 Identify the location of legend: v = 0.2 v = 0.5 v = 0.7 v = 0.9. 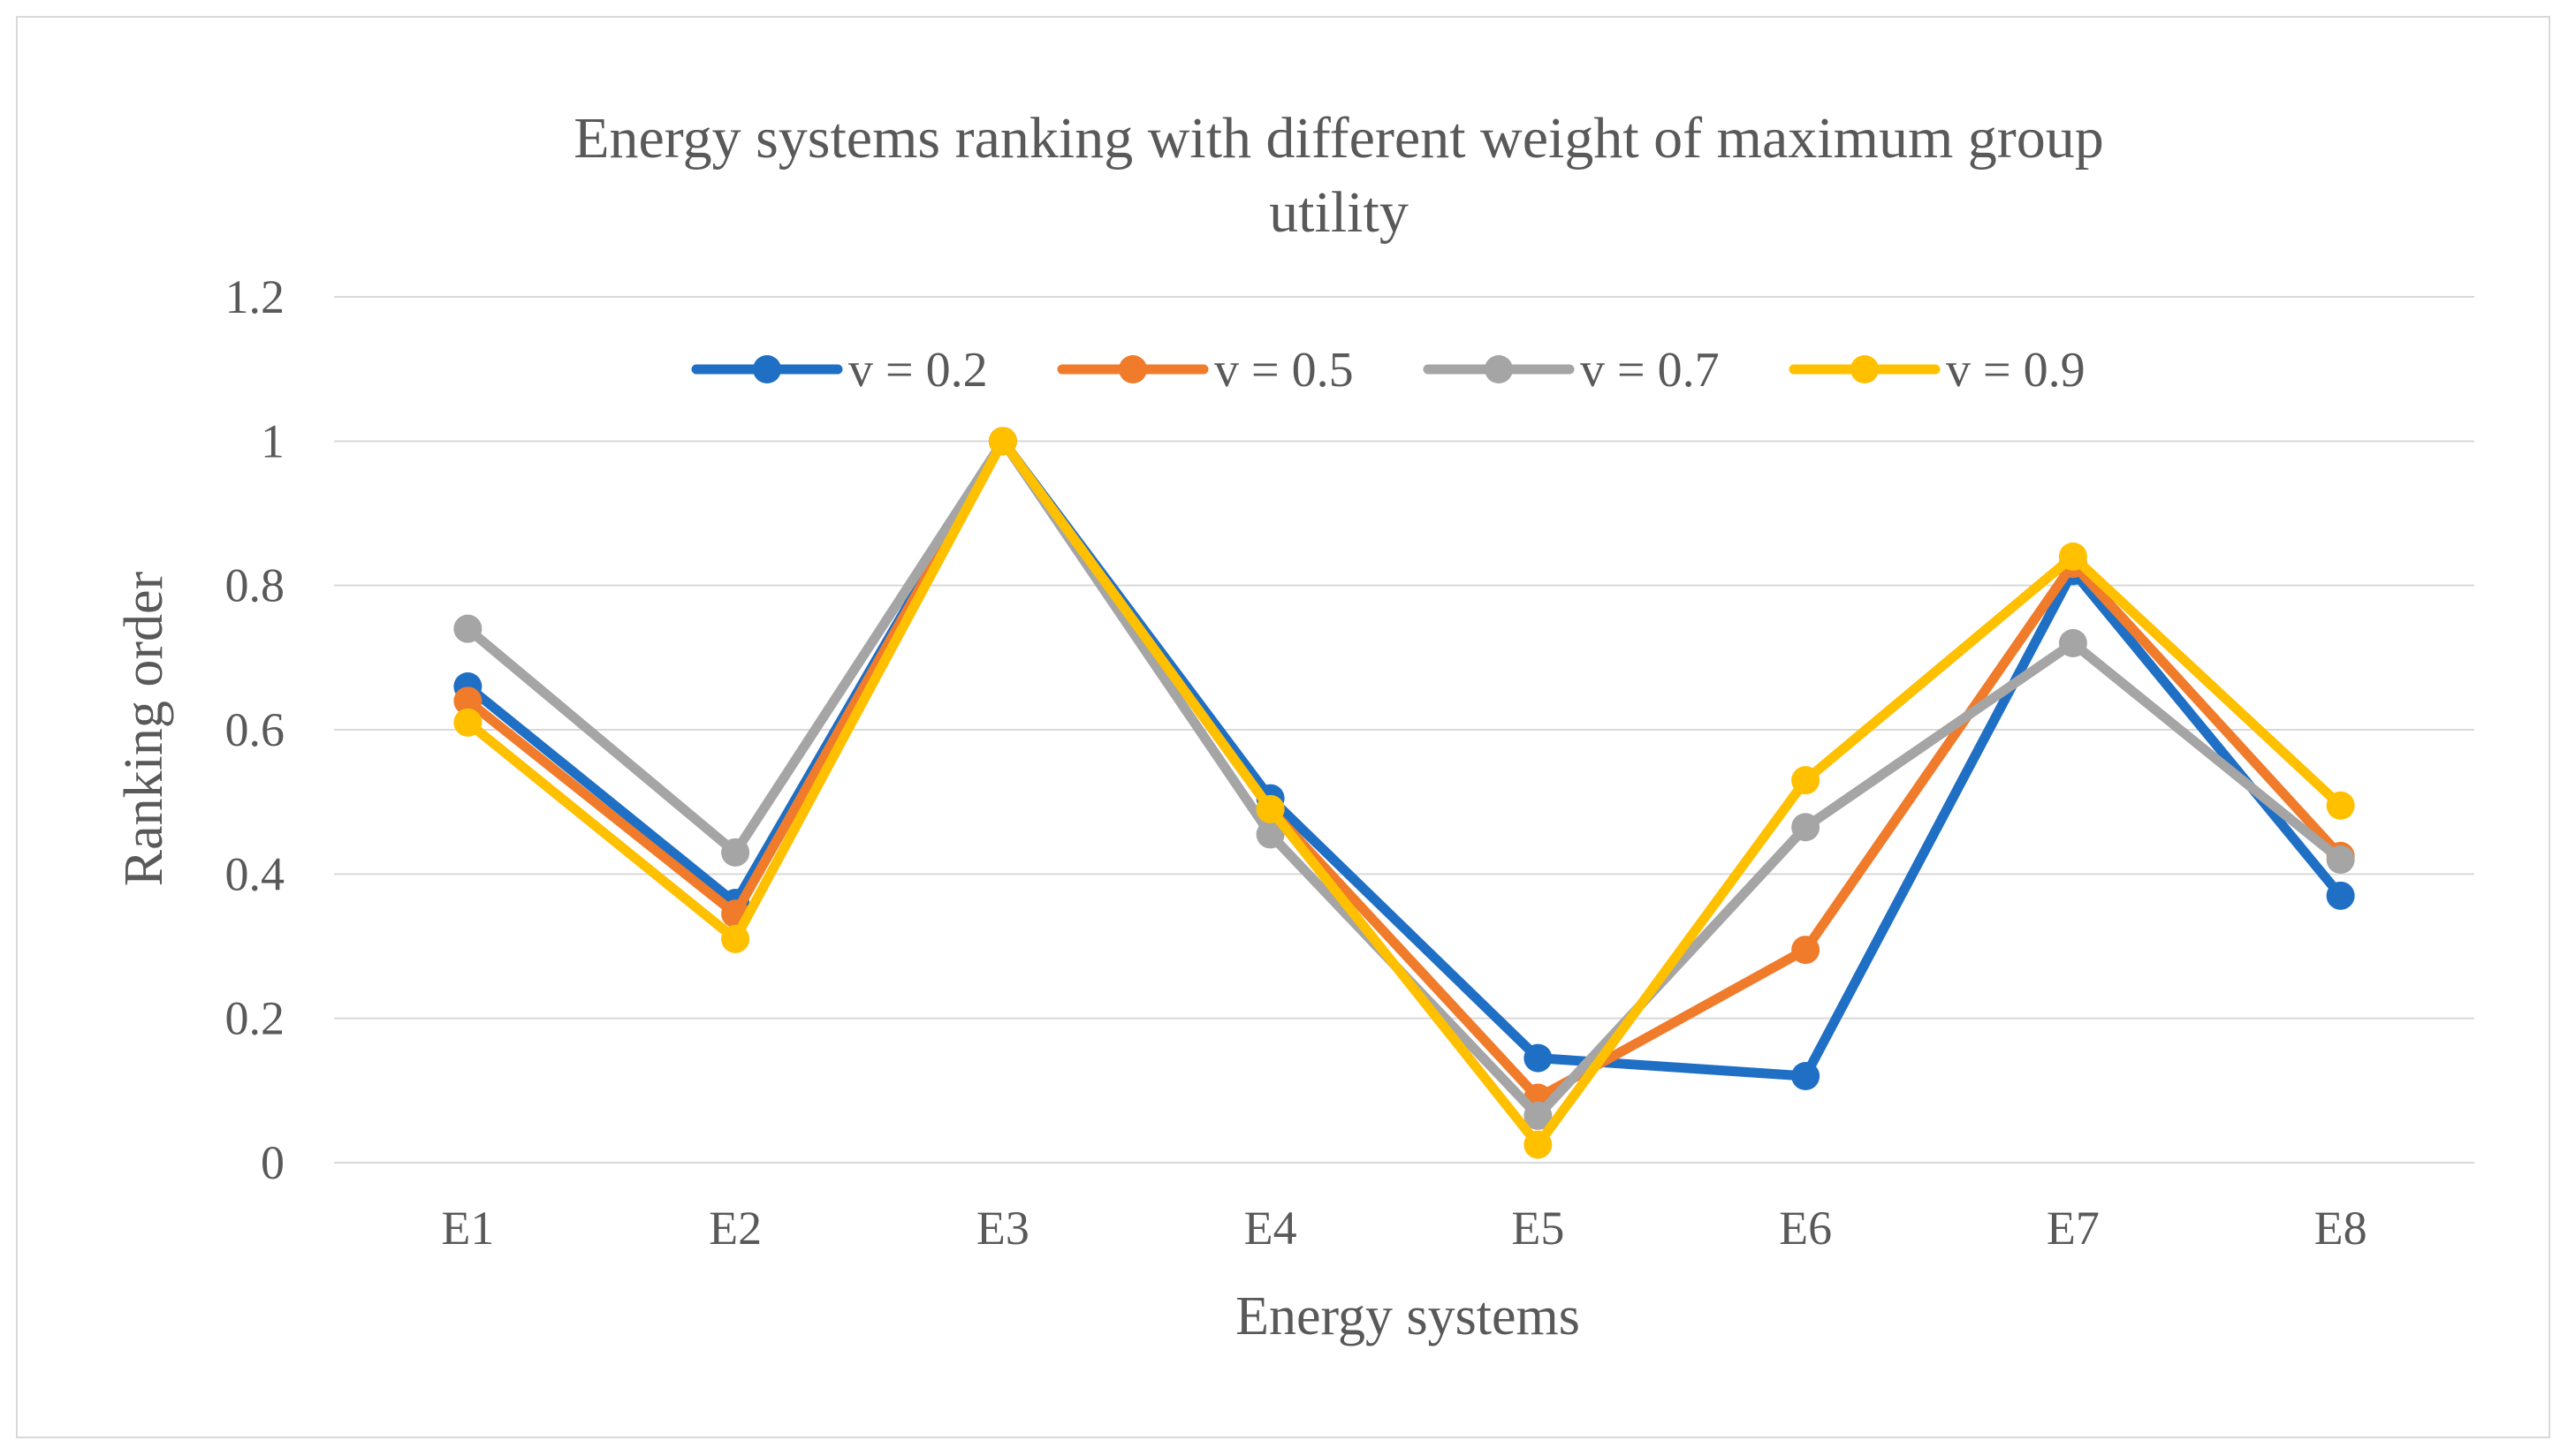
(1388, 370).